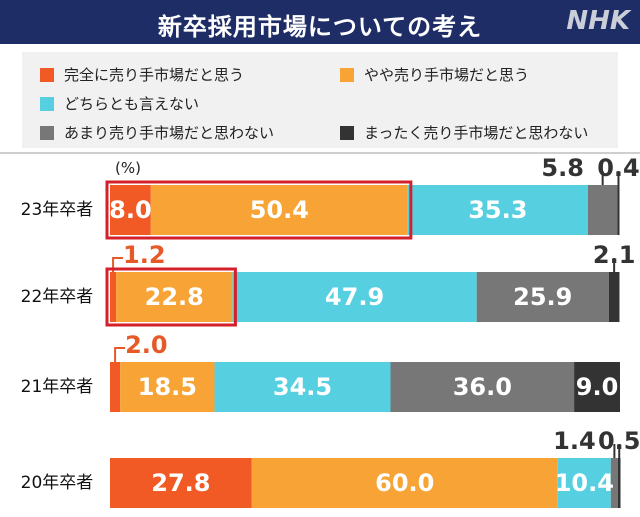  I want to click on legend-item-not-really-seller: あまり売り手市場だと思わない, so click(157, 132).